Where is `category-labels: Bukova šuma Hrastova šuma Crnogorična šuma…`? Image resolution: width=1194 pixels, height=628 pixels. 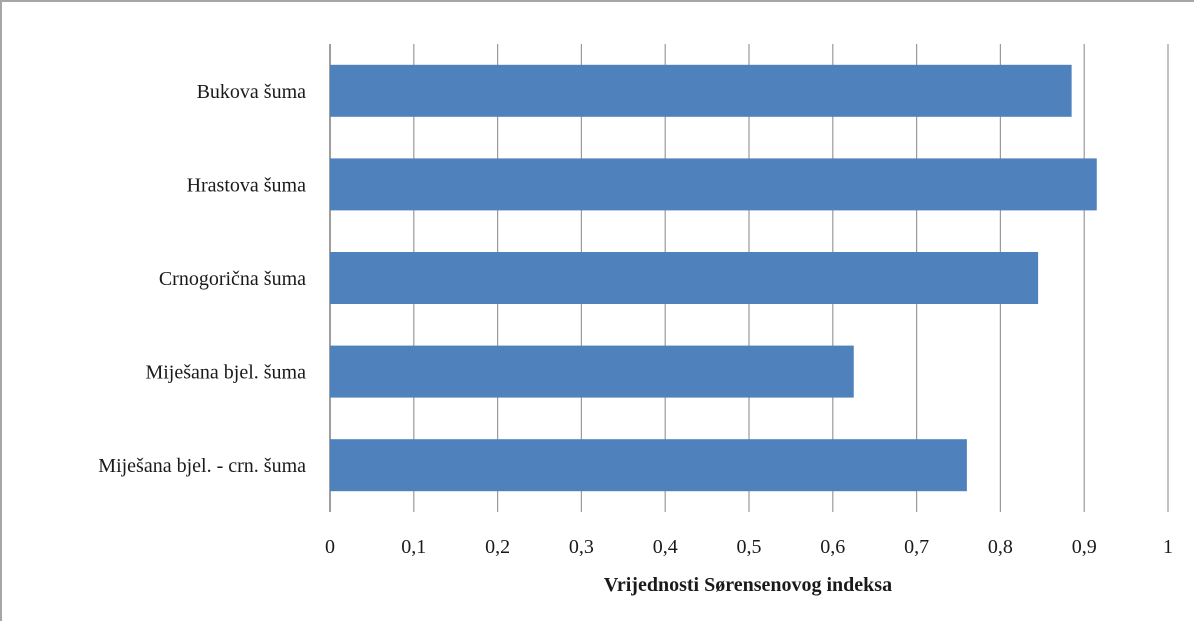
category-labels: Bukova šuma Hrastova šuma Crnogorična šuma… is located at coordinates (202, 279).